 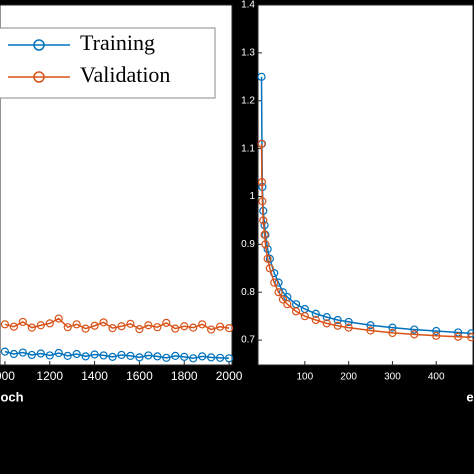 I want to click on x-tick-label: 300, so click(x=392, y=377).